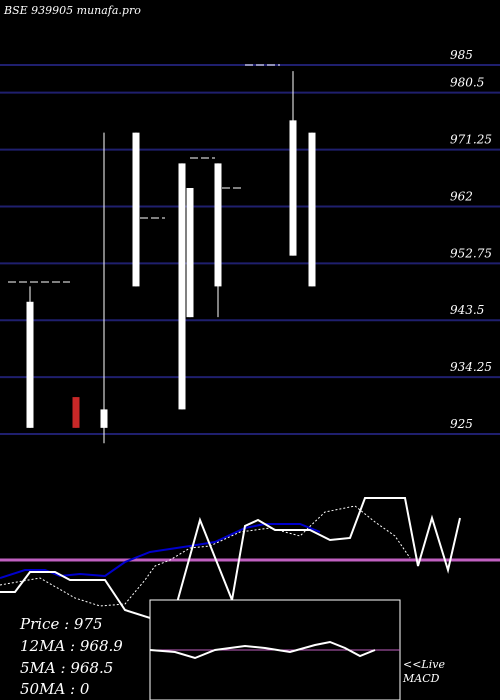 Image resolution: width=500 pixels, height=700 pixels. I want to click on ma50-stat: 50MA : 0, so click(55, 689).